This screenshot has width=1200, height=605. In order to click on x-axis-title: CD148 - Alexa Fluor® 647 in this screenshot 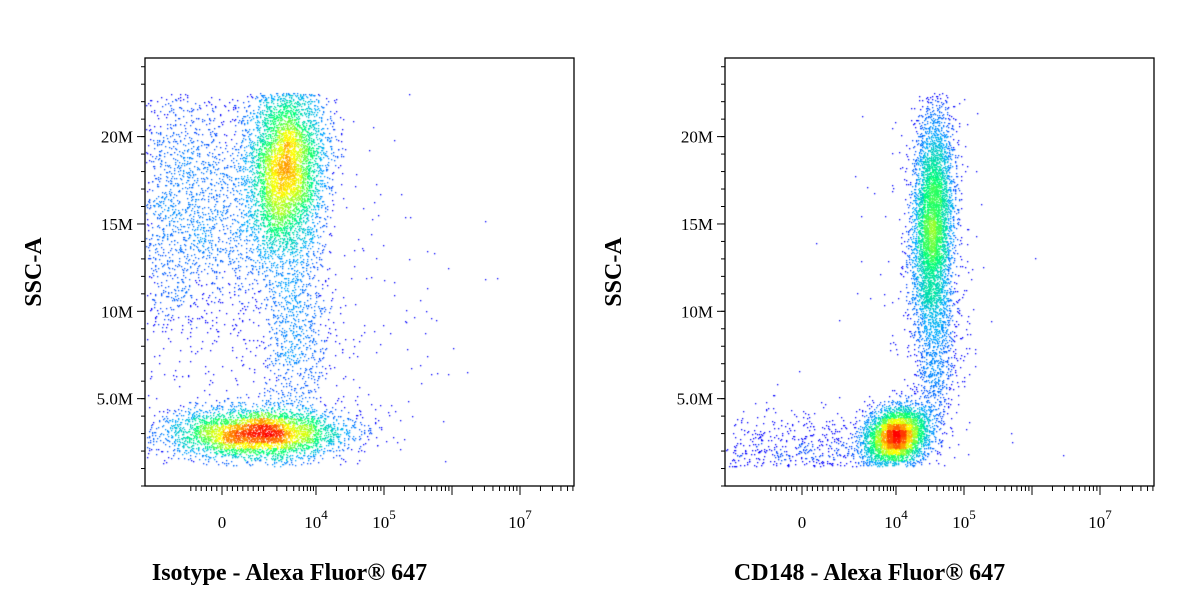, I will do `click(869, 573)`.